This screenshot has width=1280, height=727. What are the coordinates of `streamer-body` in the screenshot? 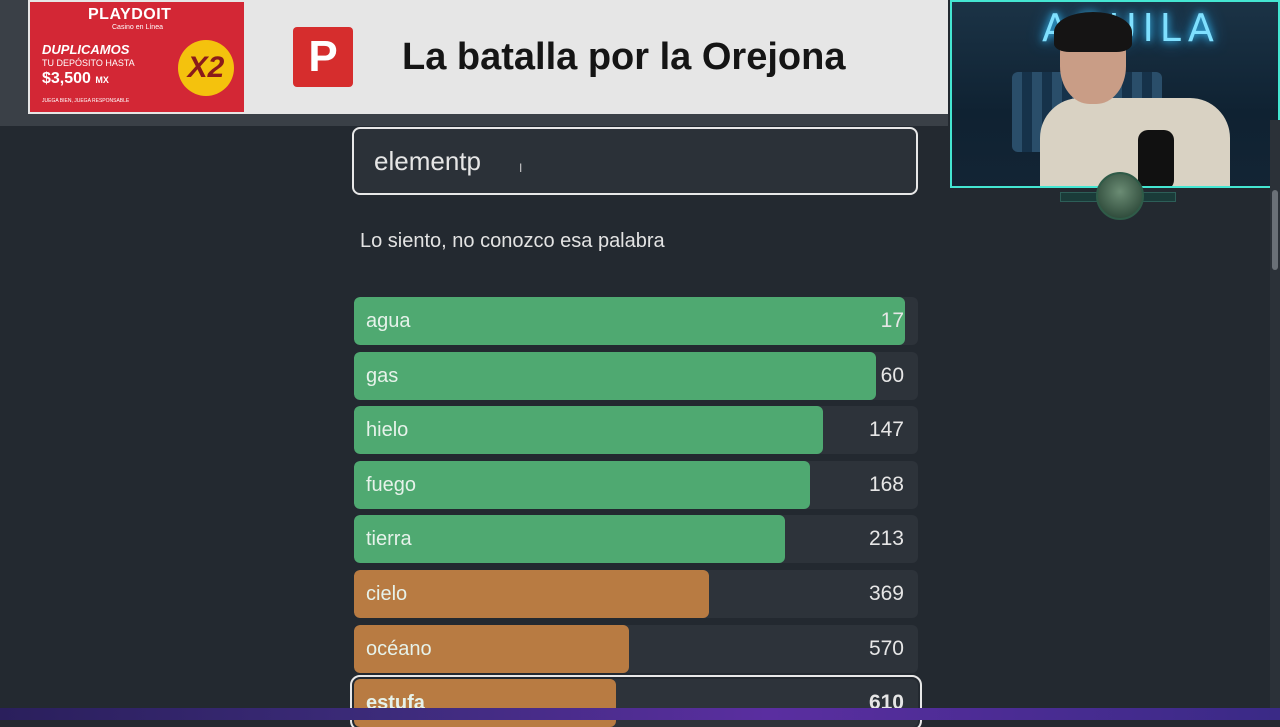 It's located at (1135, 142).